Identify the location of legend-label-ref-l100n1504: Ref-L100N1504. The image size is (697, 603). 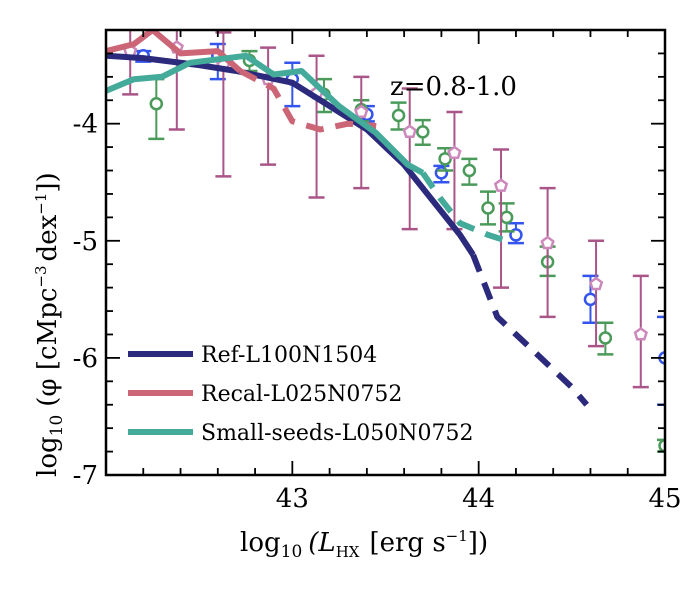
(289, 355).